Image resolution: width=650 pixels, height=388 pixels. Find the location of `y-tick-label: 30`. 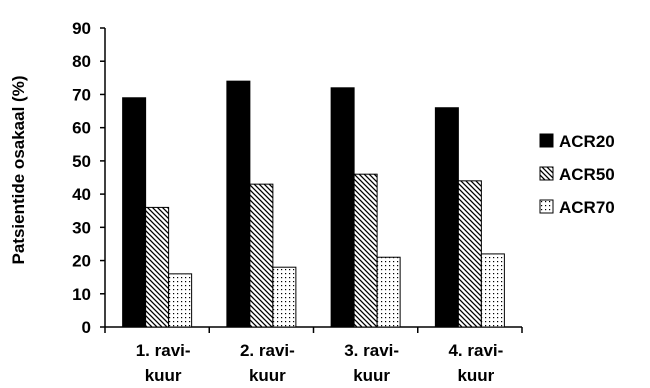

y-tick-label: 30 is located at coordinates (81, 227).